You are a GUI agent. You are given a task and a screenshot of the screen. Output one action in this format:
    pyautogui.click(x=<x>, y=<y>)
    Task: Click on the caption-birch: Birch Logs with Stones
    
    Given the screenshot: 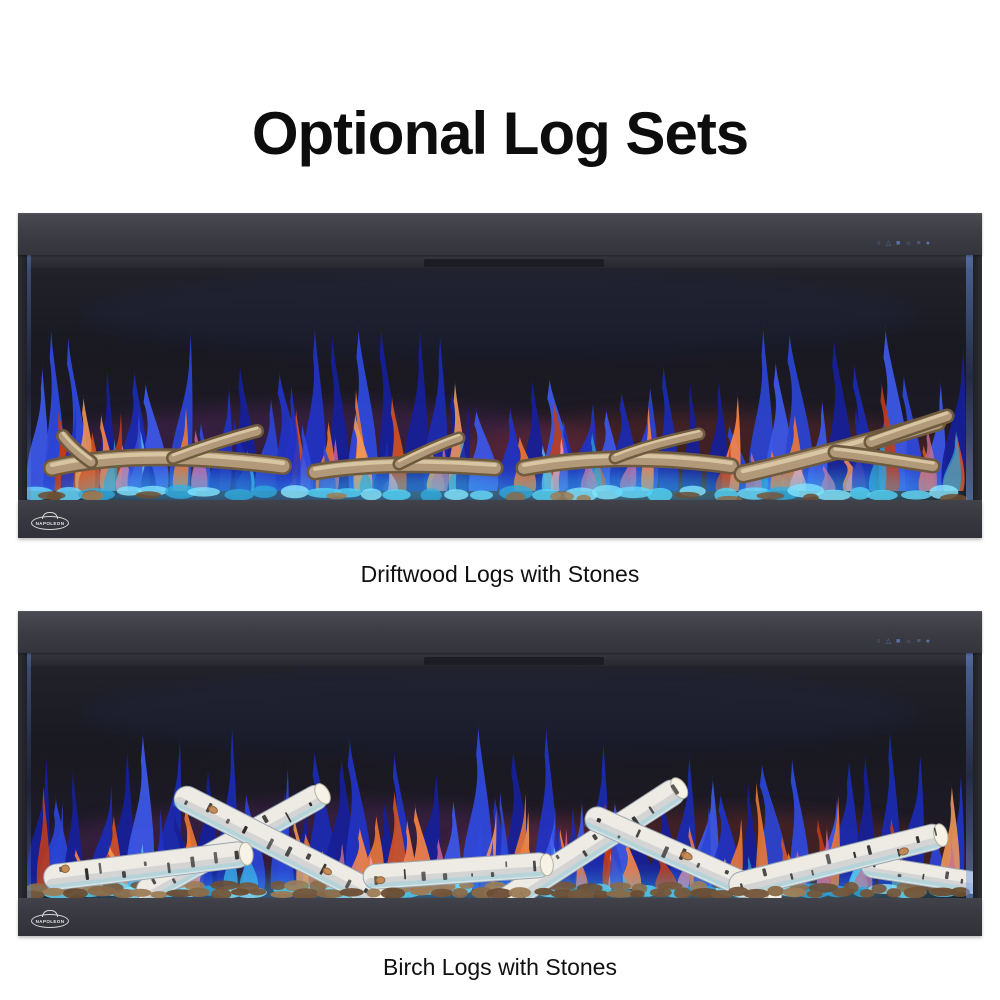 What is the action you would take?
    pyautogui.click(x=500, y=967)
    